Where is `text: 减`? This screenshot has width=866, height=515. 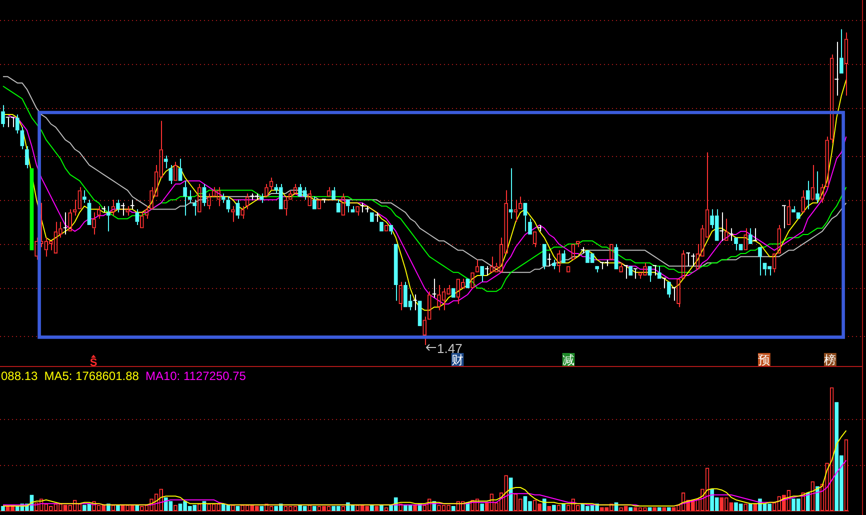
text: 减 is located at coordinates (568, 360).